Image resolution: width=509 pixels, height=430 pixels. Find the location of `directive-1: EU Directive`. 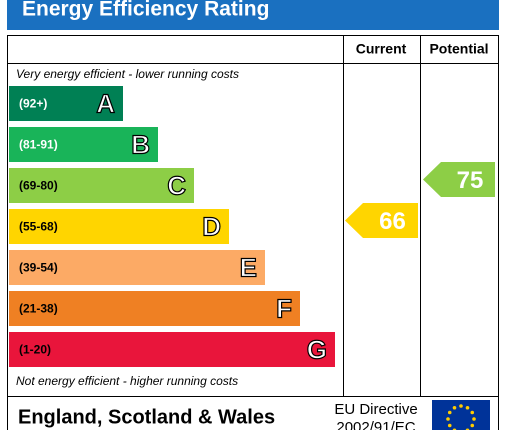

directive-1: EU Directive is located at coordinates (375, 409).